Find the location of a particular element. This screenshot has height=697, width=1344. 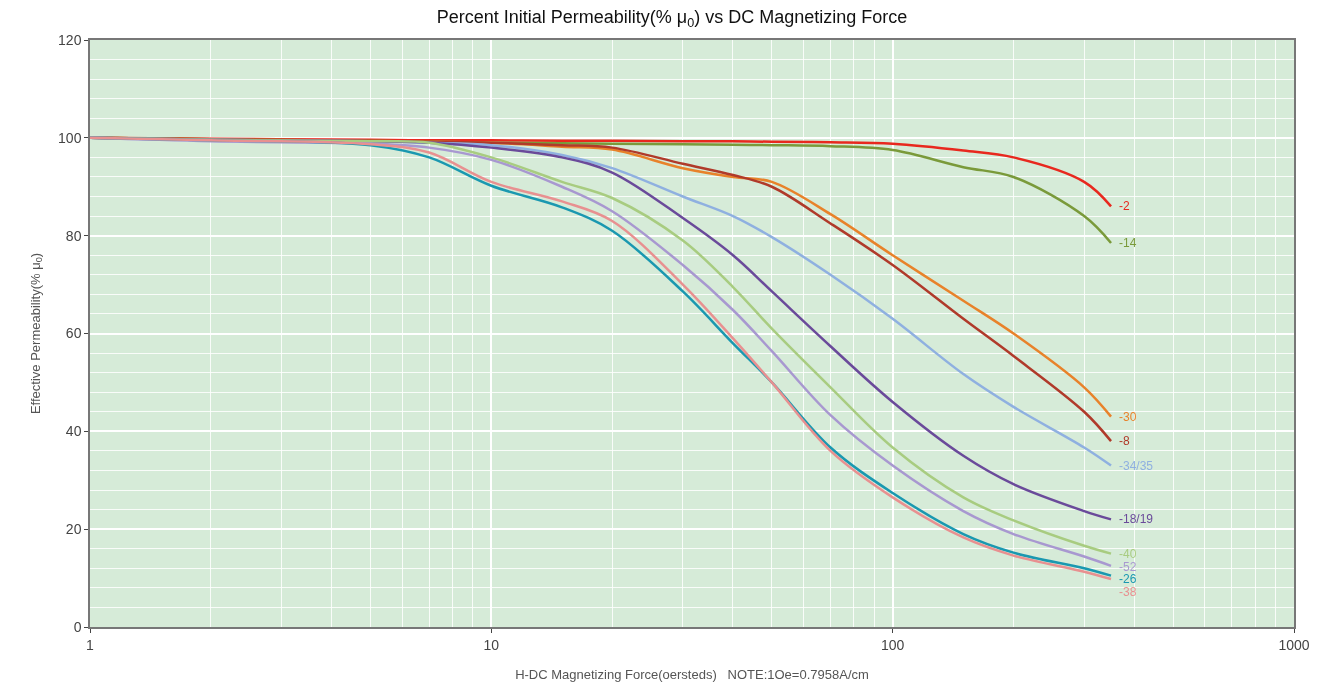

y-tick-label: 20 is located at coordinates (73, 529).